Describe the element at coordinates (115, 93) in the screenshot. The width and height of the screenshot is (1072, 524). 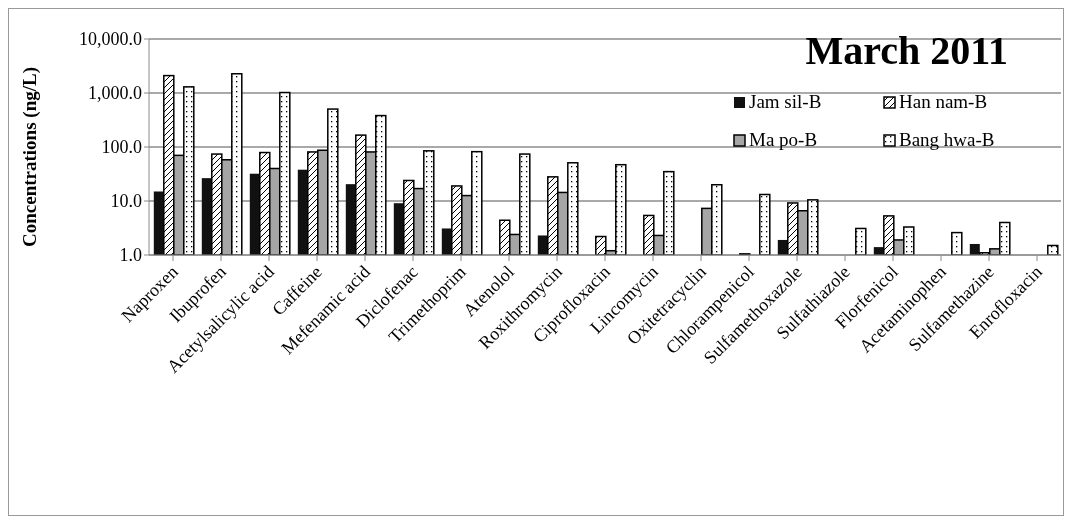
I see `y-tick-label: 1,000.0` at that location.